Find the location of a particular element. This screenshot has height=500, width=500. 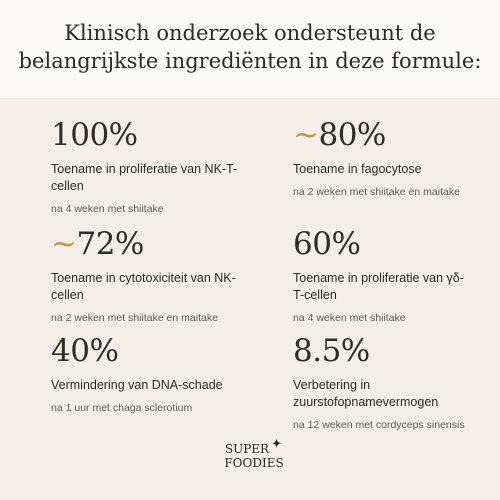

stat-description: Toename in fagocytose is located at coordinates (357, 169).